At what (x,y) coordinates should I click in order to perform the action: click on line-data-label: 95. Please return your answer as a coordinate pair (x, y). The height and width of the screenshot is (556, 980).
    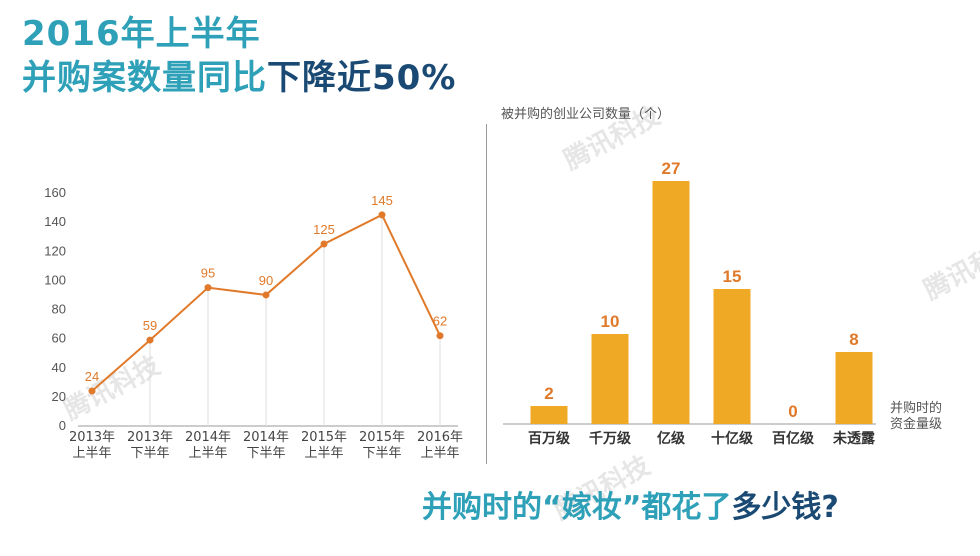
    Looking at the image, I should click on (208, 273).